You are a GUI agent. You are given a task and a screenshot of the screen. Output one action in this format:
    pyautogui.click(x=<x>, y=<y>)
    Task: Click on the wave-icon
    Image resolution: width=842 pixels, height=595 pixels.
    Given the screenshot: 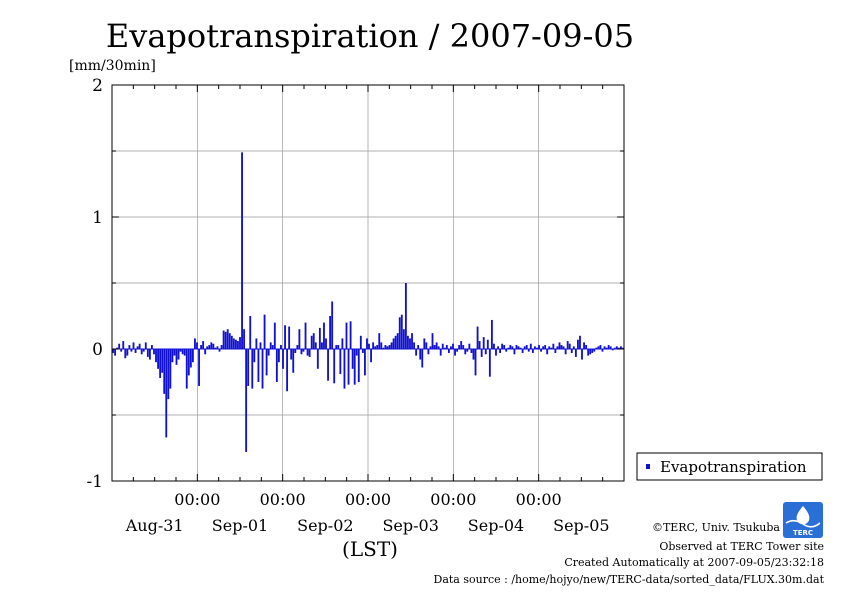 What is the action you would take?
    pyautogui.click(x=803, y=523)
    